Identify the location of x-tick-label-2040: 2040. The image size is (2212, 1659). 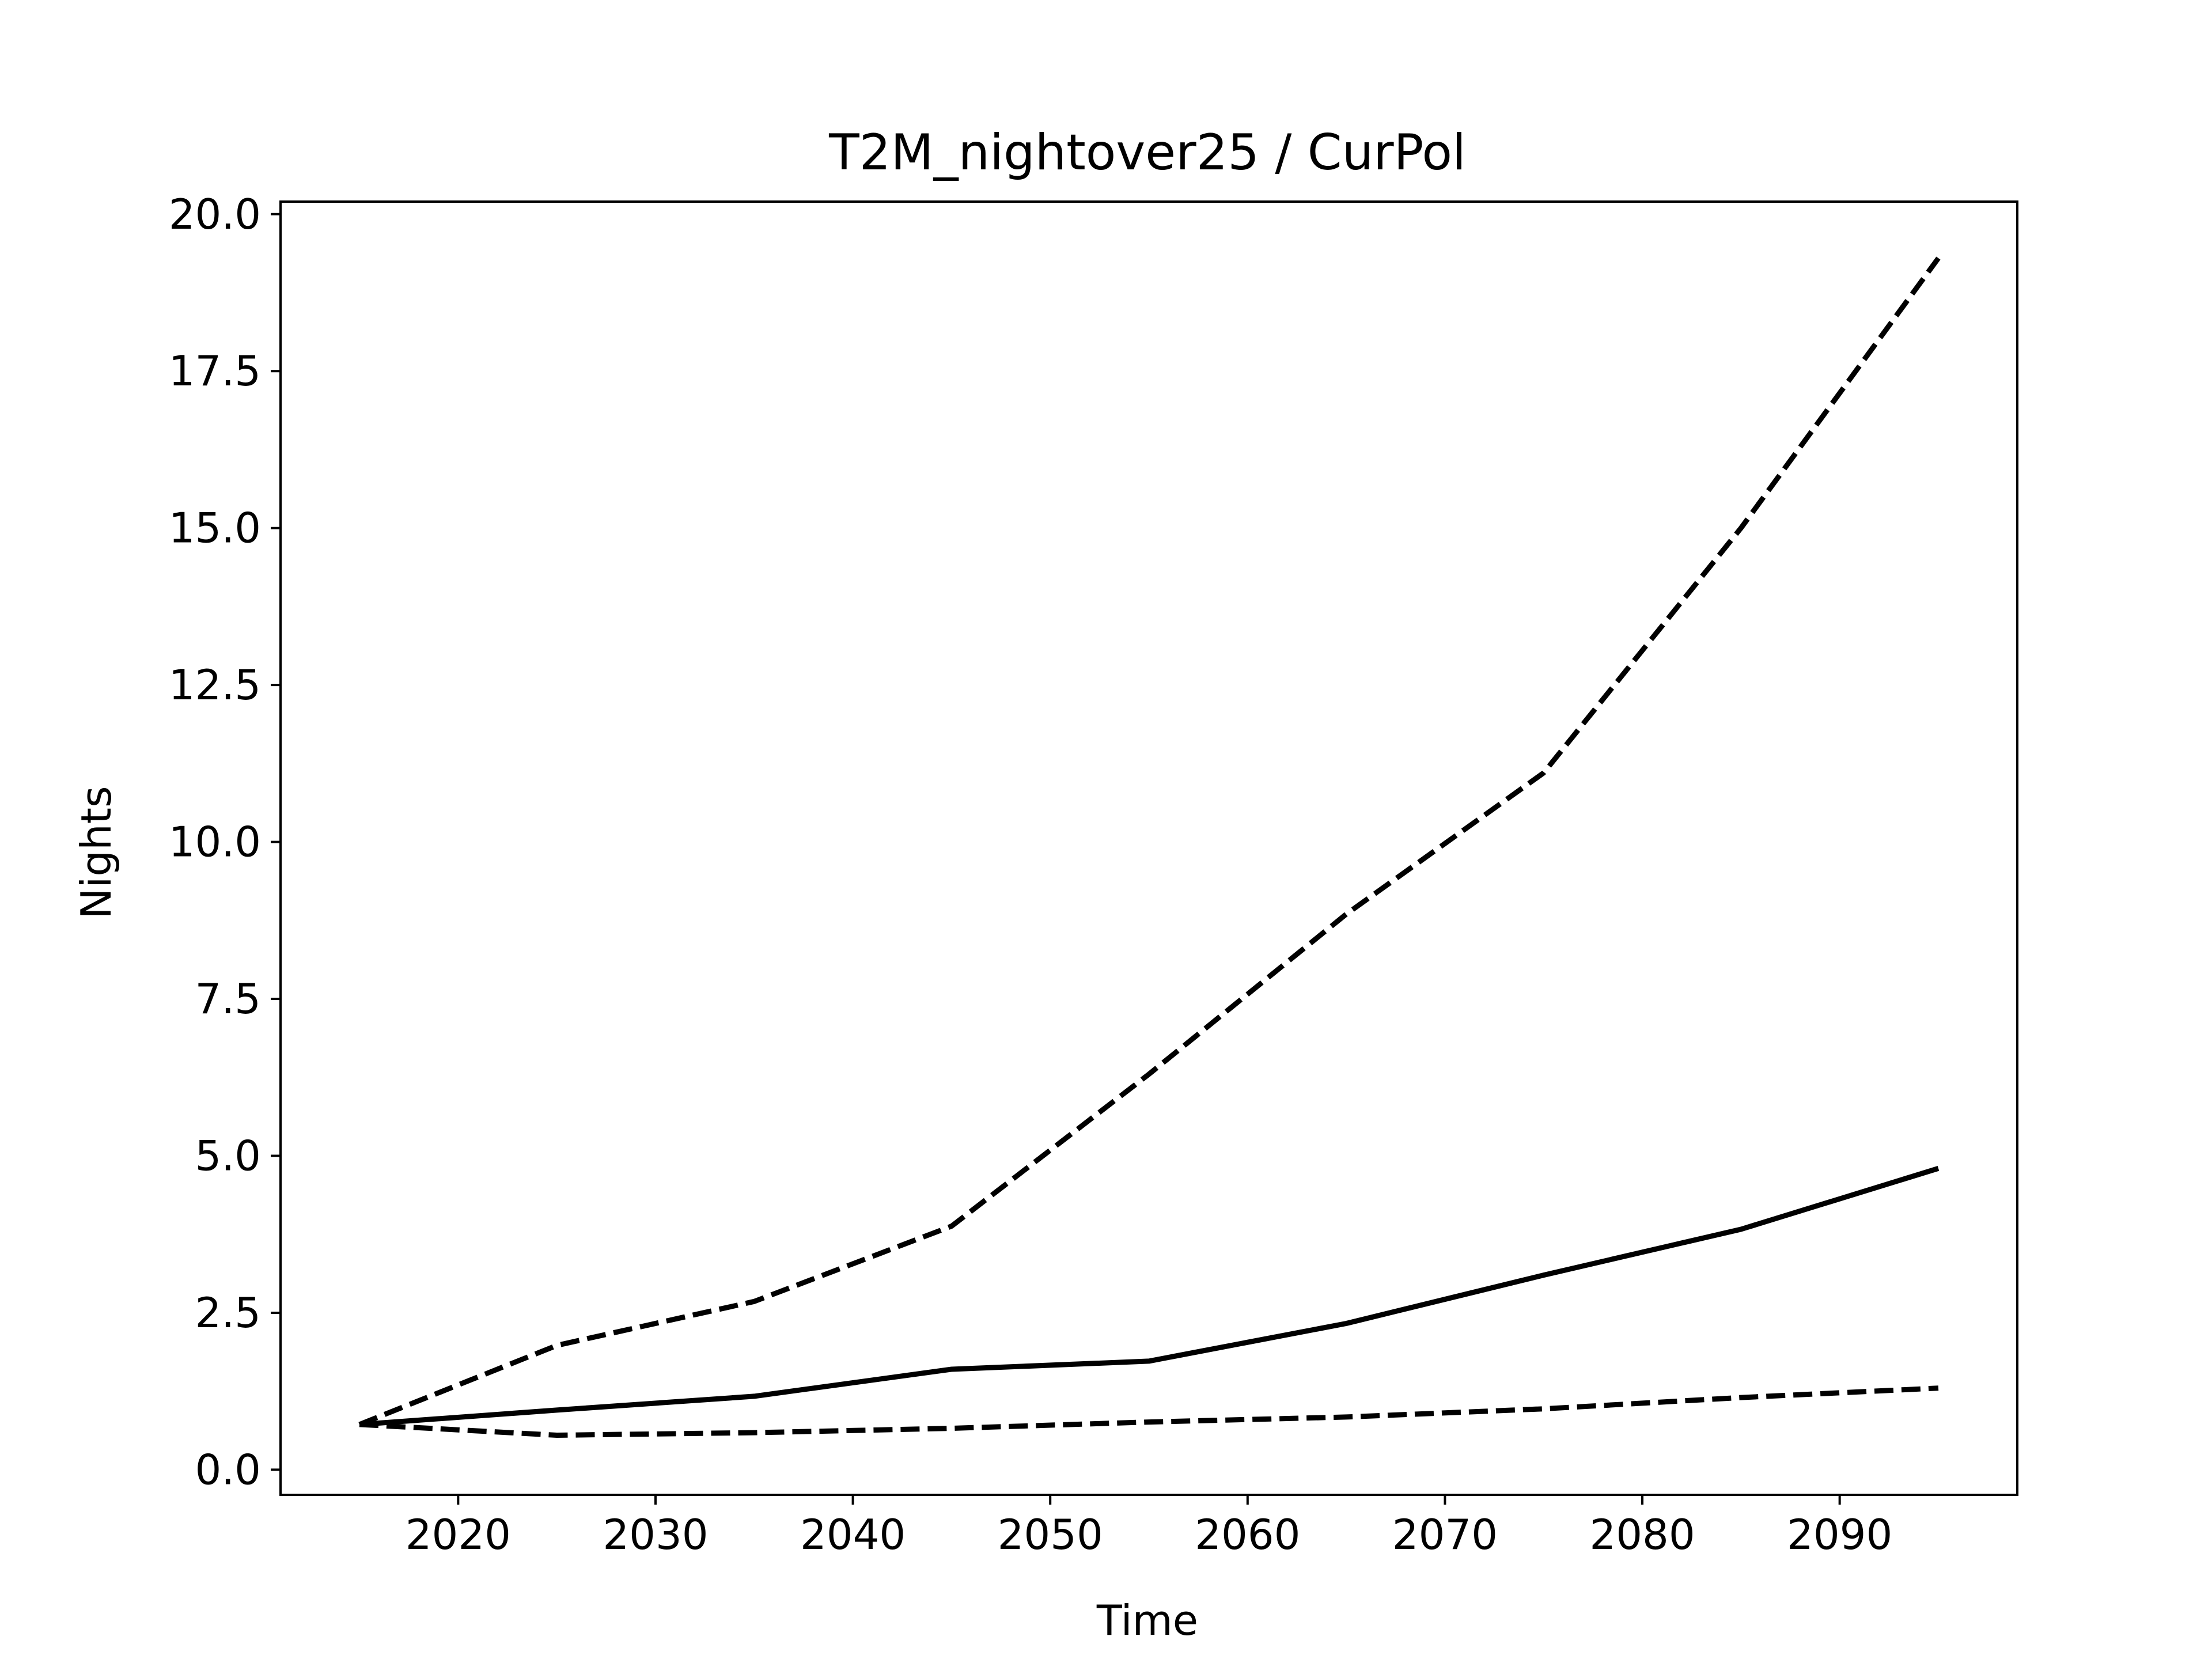
(853, 1534).